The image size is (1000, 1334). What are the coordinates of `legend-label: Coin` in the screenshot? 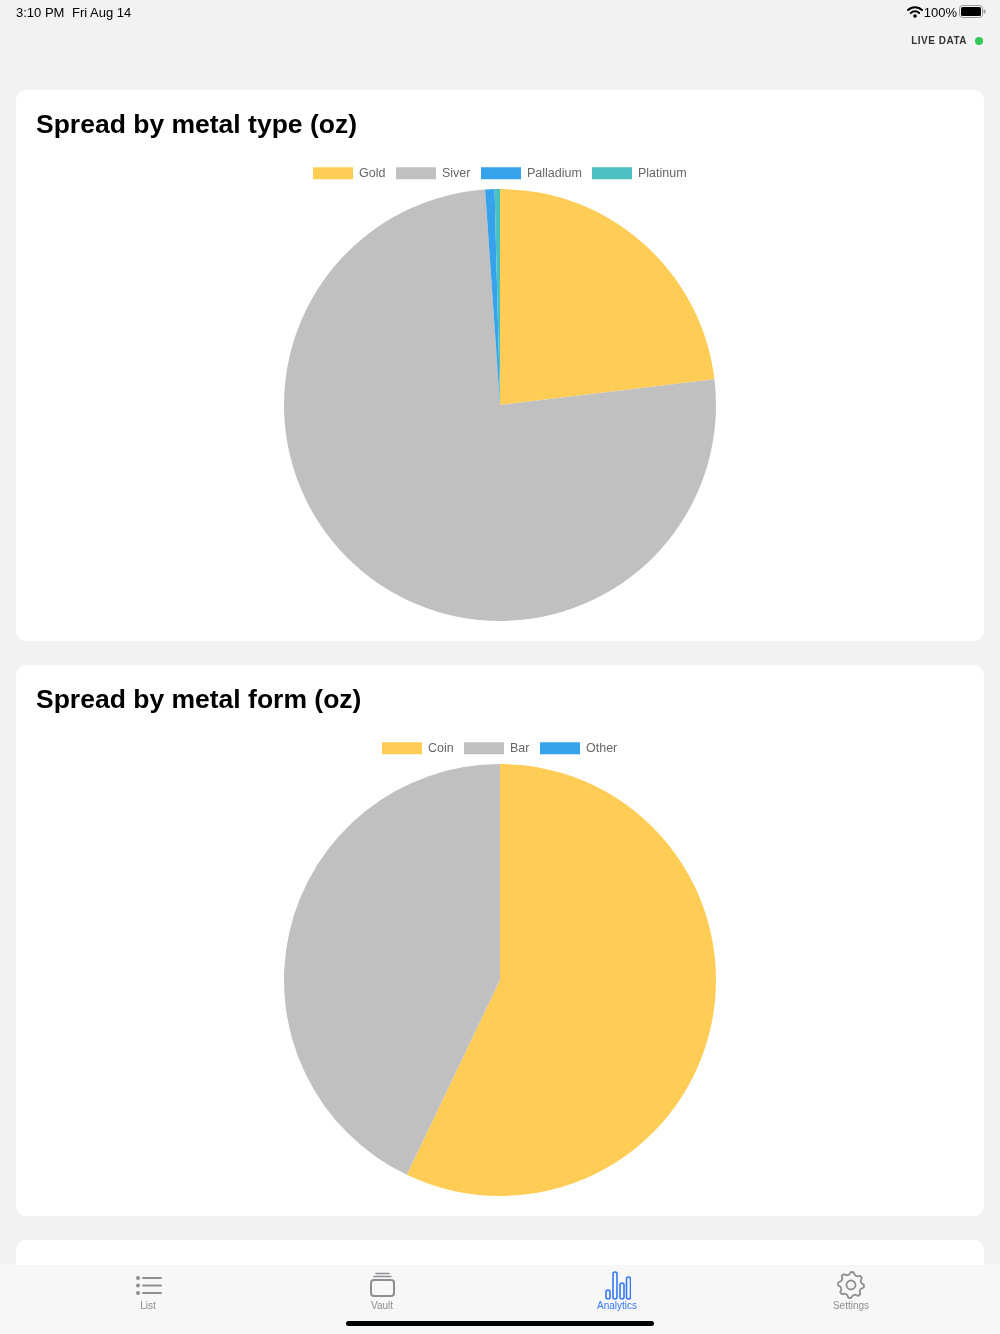 It's located at (441, 748).